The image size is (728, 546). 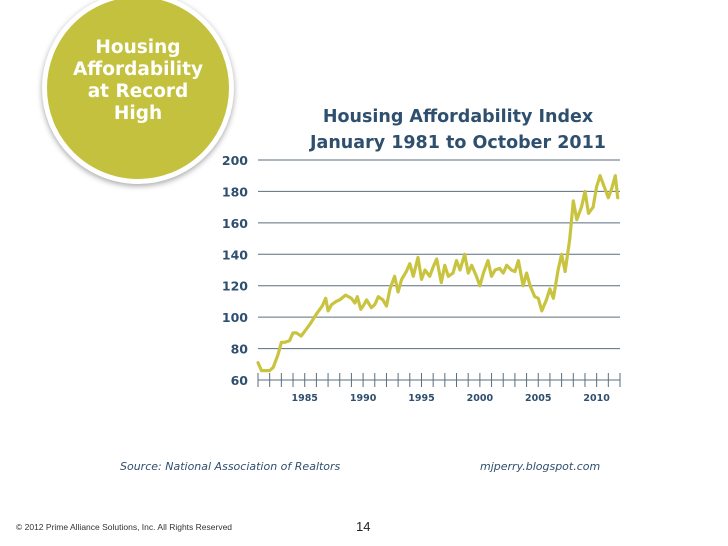 I want to click on y-tick-label: 60, so click(x=240, y=380).